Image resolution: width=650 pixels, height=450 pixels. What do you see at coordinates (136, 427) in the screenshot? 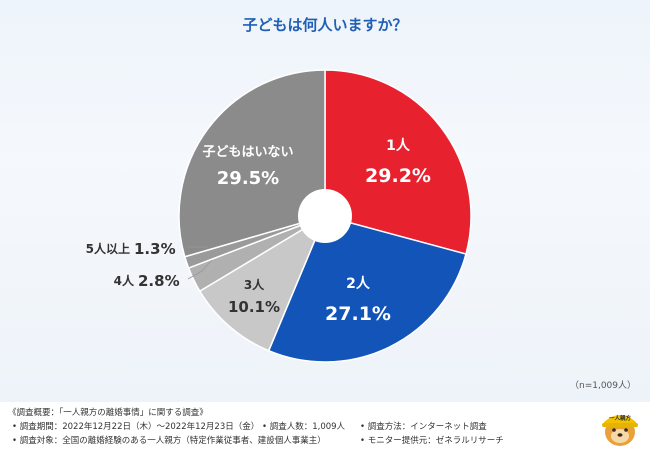
I see `survey-period: • 調査期間：2022年12月22日（木）〜2022年12月23日（金）` at bounding box center [136, 427].